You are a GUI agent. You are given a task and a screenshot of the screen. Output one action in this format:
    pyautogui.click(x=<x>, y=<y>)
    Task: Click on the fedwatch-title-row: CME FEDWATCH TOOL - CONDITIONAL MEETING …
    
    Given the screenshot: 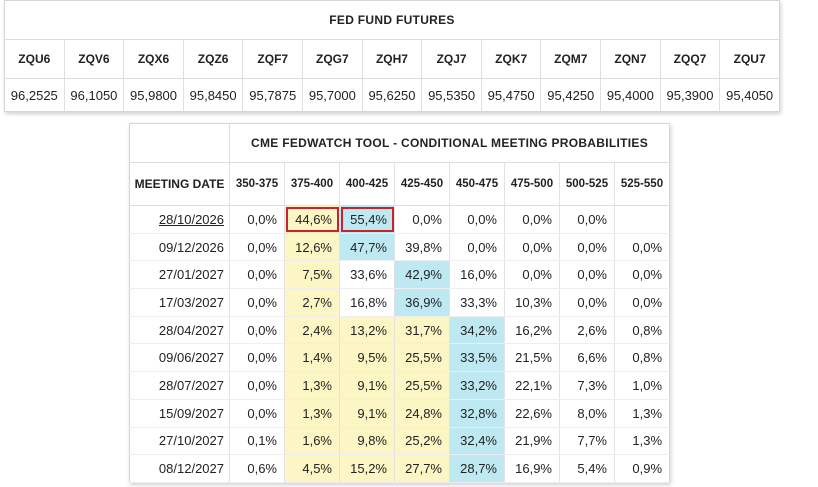 What is the action you would take?
    pyautogui.click(x=399, y=143)
    